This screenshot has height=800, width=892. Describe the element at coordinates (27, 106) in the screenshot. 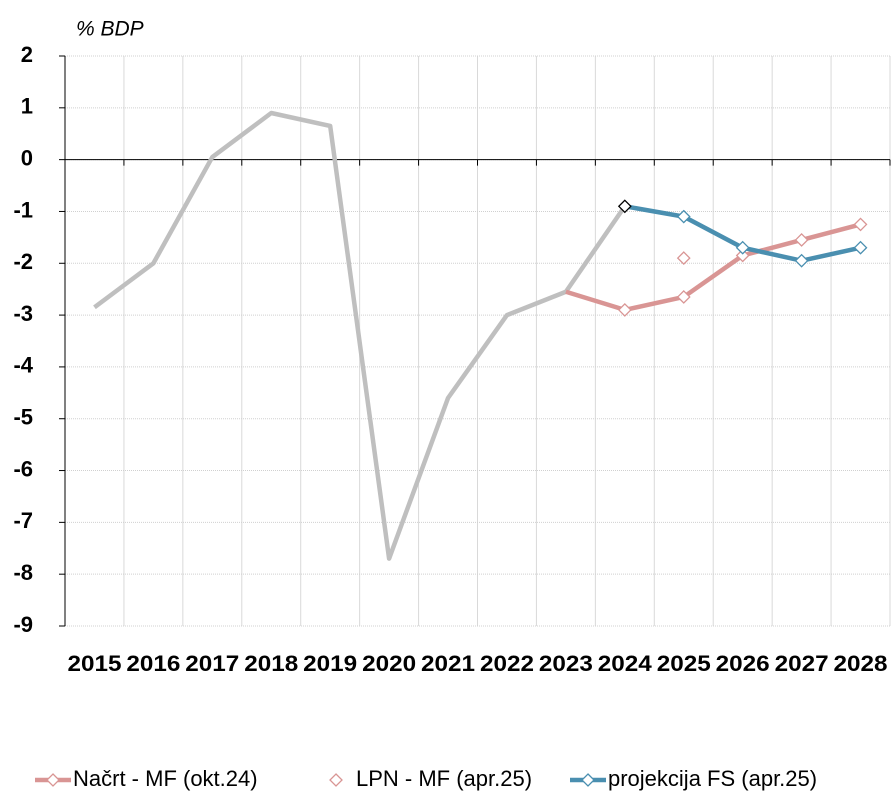

I see `y-tick-label: 1` at that location.